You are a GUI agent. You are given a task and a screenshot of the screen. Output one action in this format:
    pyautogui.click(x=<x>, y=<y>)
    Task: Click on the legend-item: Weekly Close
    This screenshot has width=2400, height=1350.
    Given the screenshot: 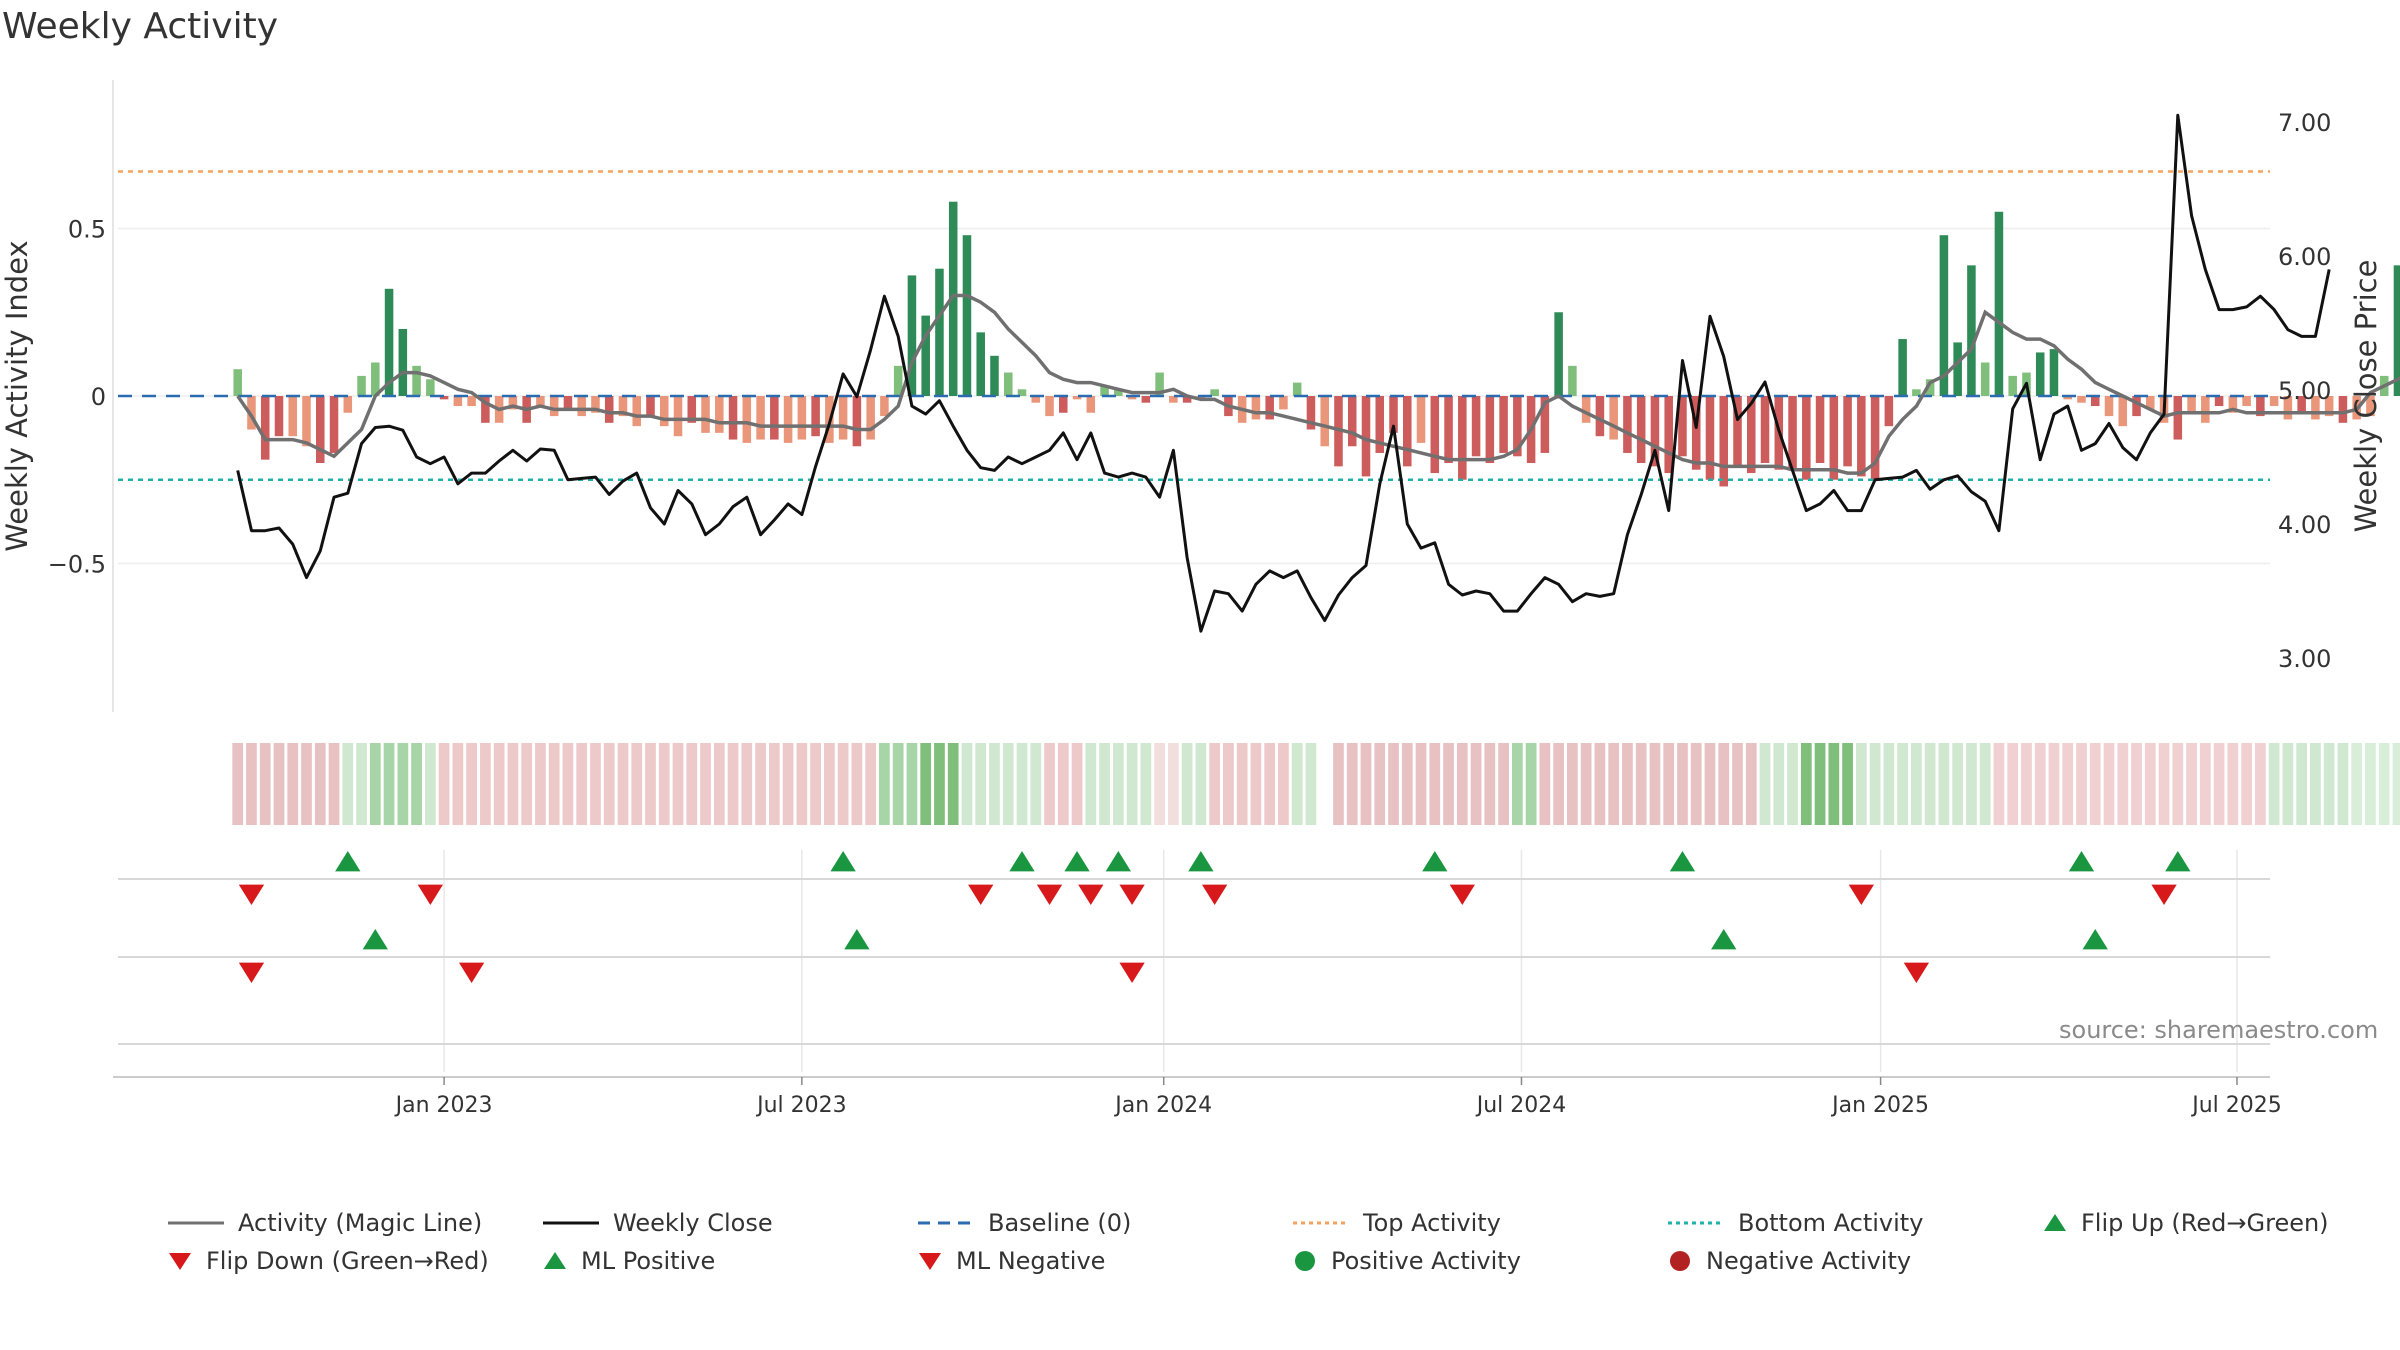 What is the action you would take?
    pyautogui.click(x=657, y=1223)
    